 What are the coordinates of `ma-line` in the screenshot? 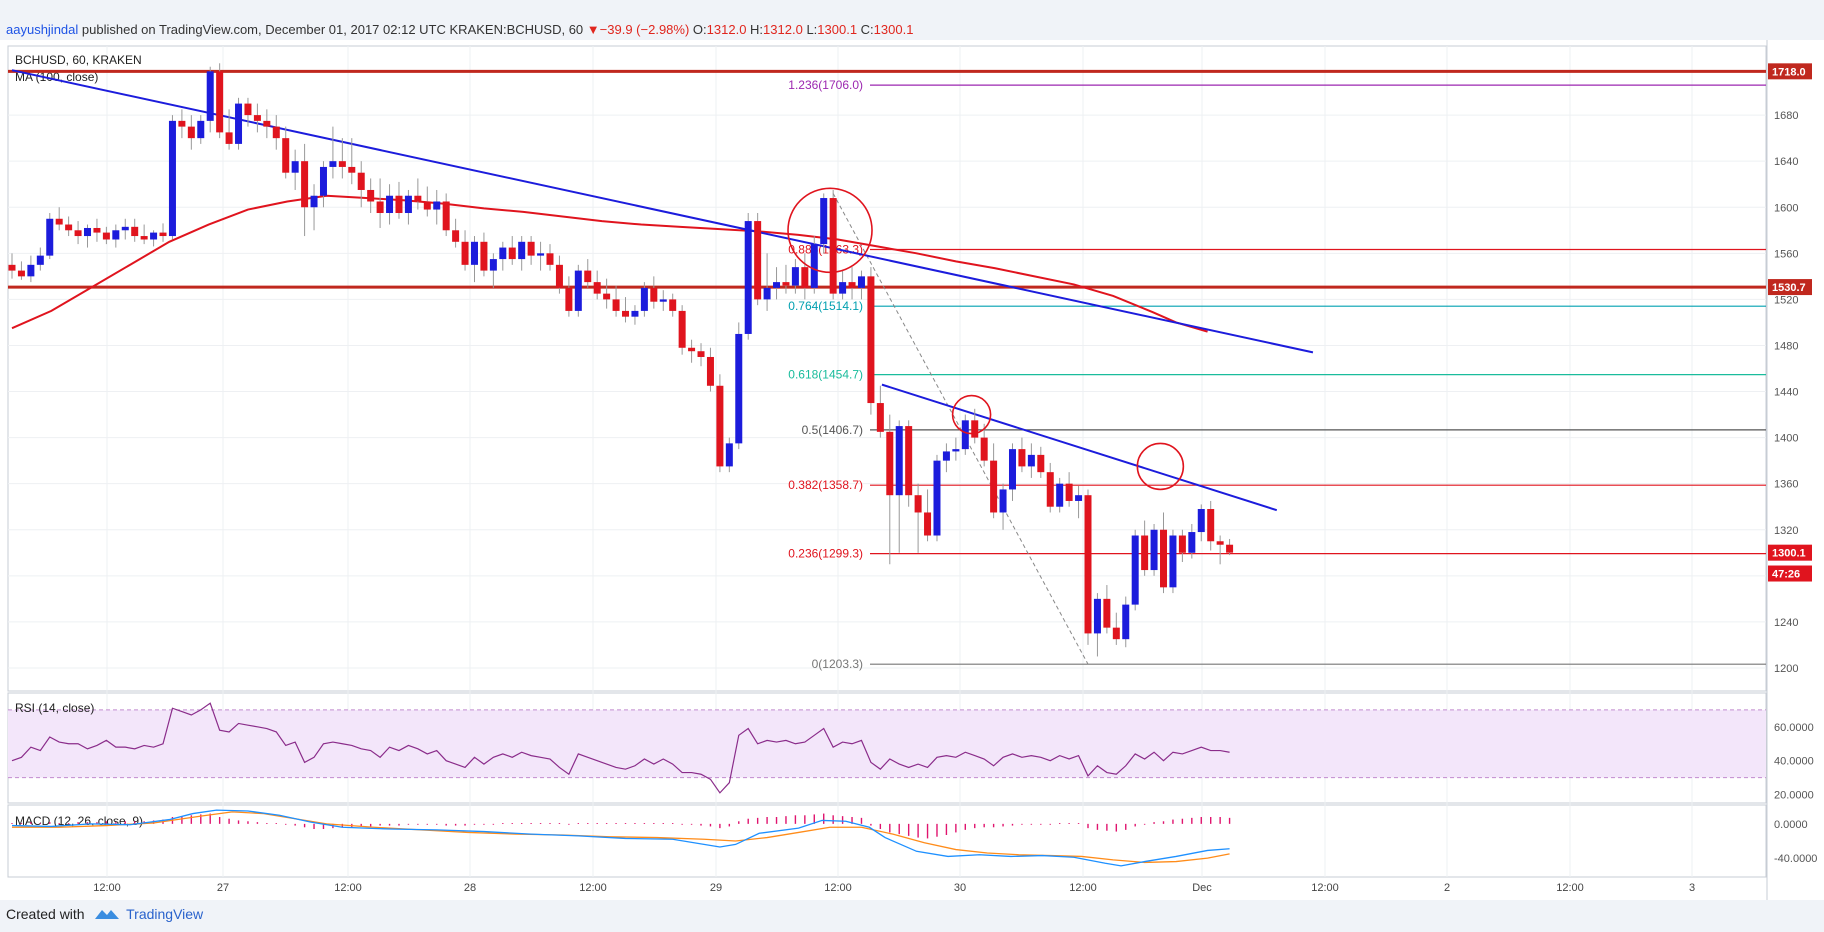 It's located at (609, 263).